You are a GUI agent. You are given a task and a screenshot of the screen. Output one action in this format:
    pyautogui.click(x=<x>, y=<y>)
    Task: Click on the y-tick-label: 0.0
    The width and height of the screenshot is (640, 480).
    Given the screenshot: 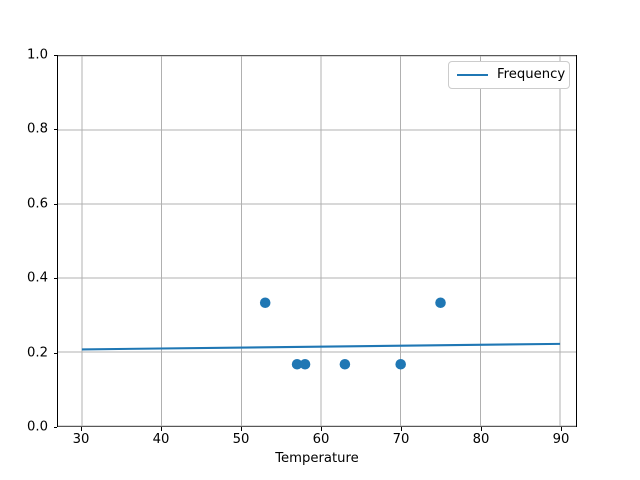 What is the action you would take?
    pyautogui.click(x=37, y=427)
    